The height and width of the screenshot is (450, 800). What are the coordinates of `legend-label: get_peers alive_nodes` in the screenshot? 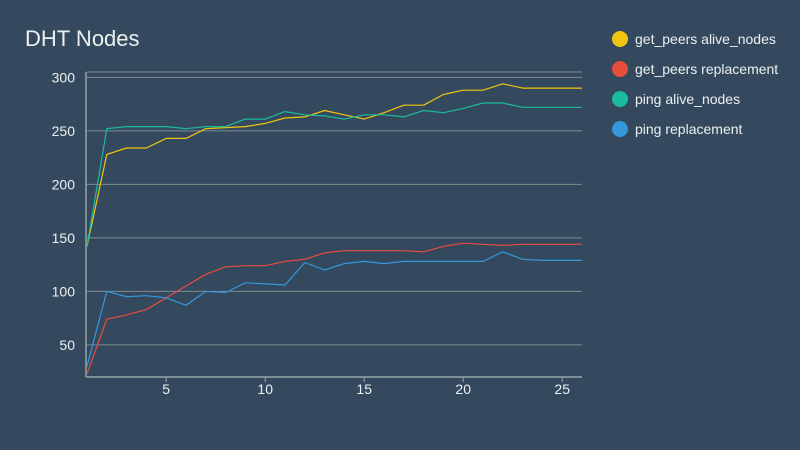 It's located at (705, 39).